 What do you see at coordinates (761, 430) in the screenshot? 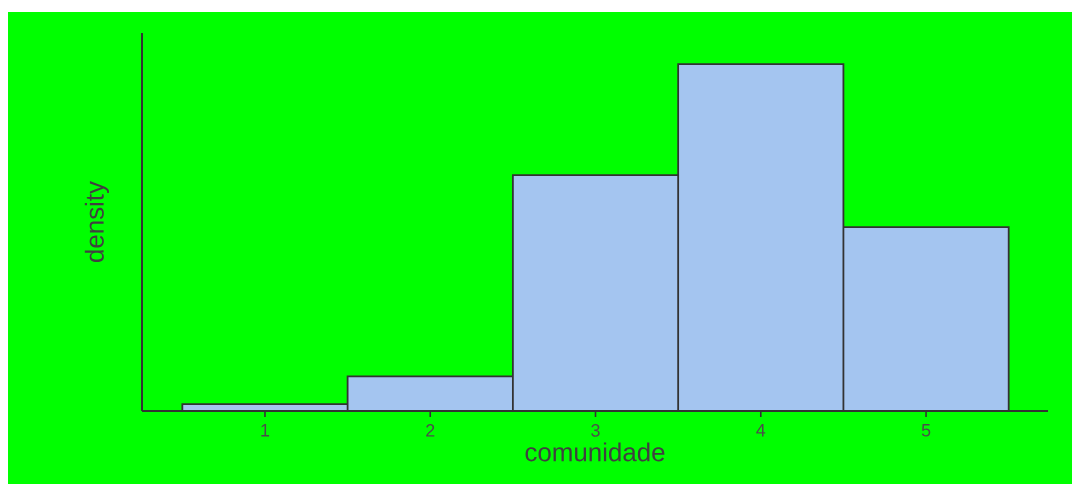
I see `x-tick-label: 4` at bounding box center [761, 430].